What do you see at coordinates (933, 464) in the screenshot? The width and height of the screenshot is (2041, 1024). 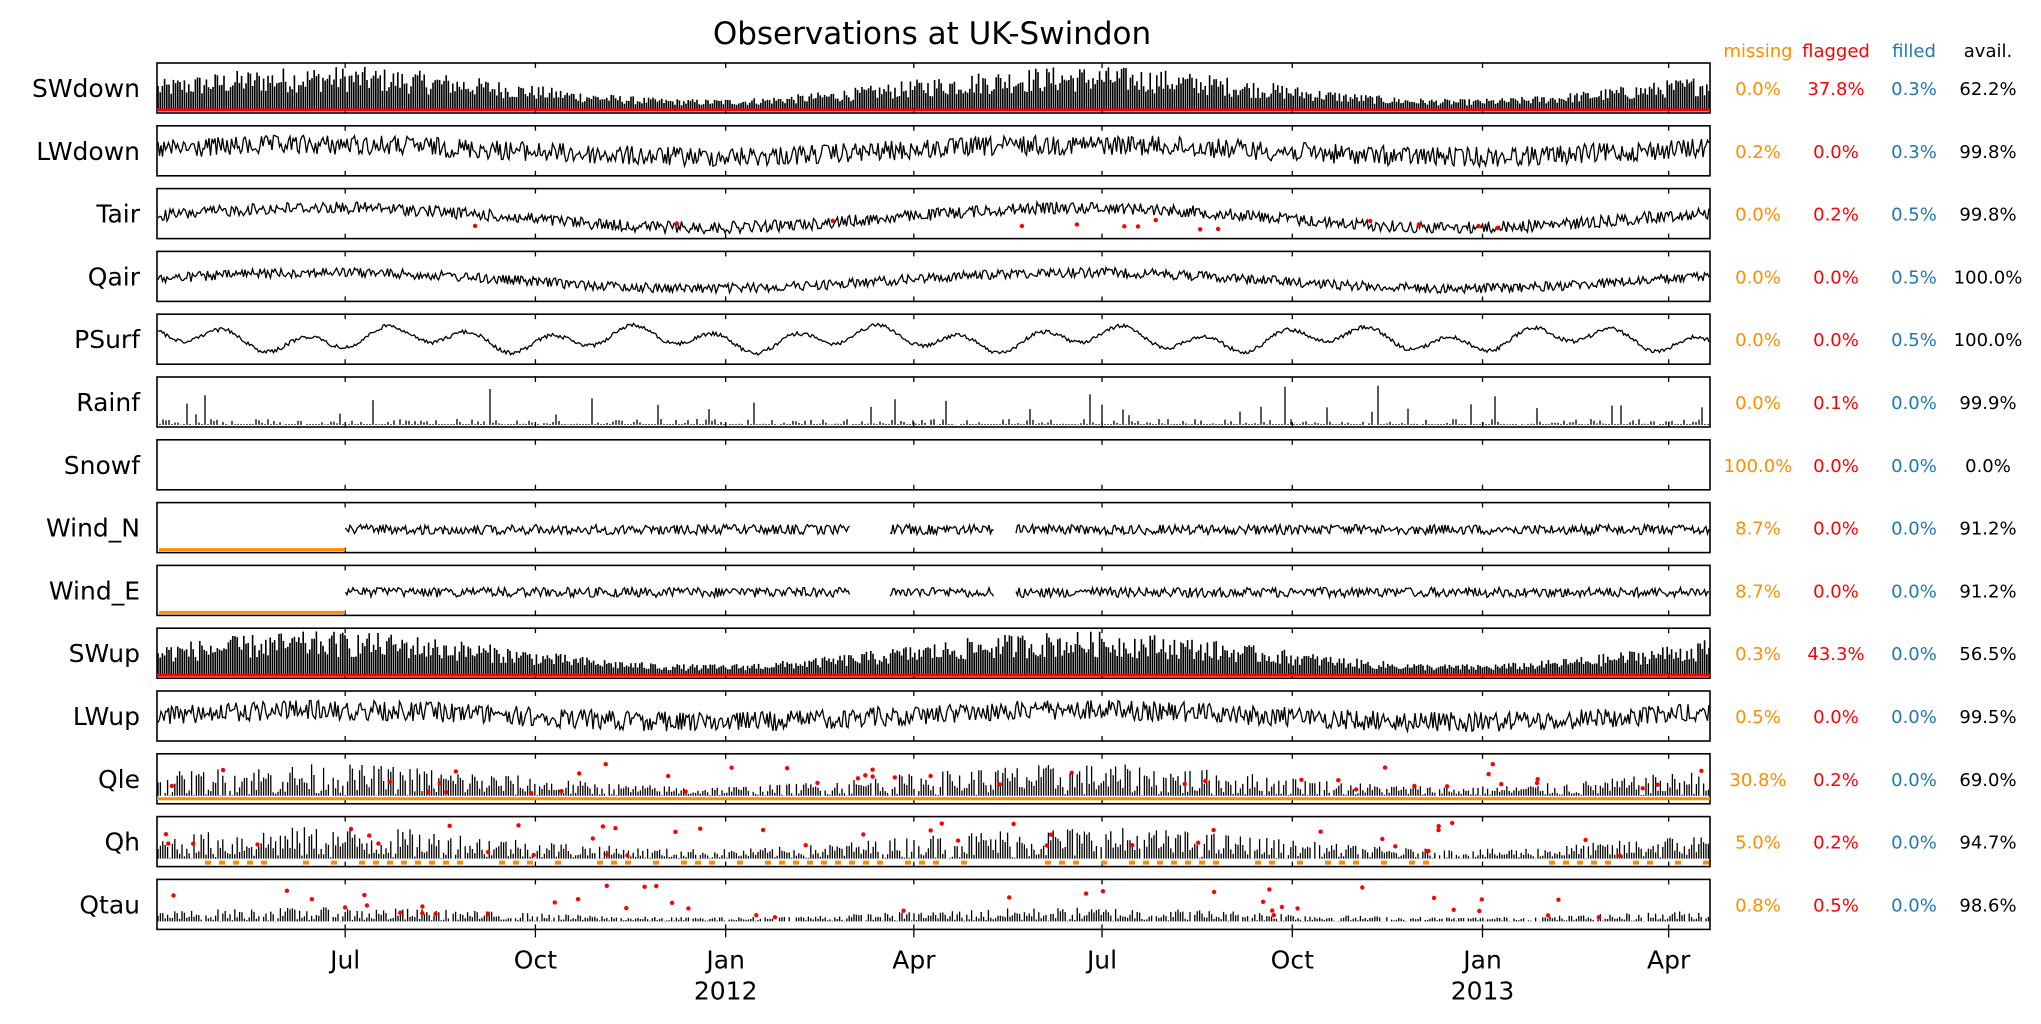 I see `panel-frame` at bounding box center [933, 464].